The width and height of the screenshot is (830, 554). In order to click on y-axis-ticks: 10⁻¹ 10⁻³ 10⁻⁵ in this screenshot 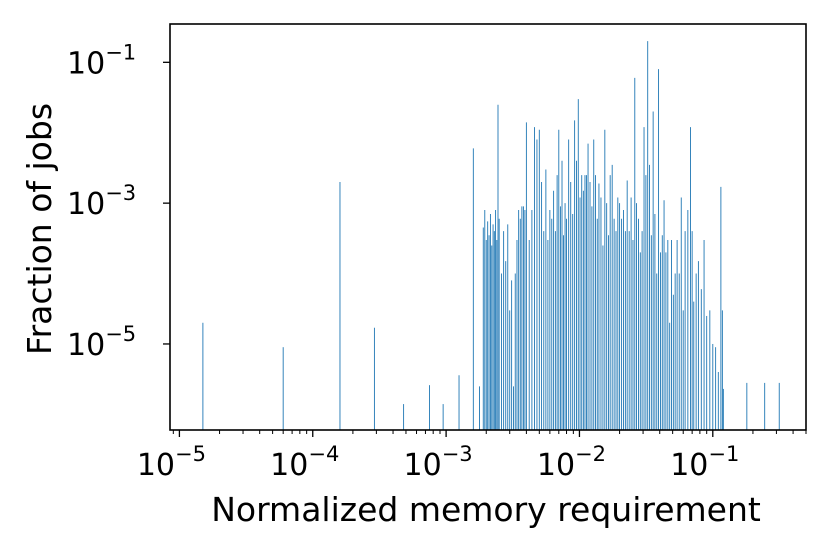, I will do `click(118, 201)`.